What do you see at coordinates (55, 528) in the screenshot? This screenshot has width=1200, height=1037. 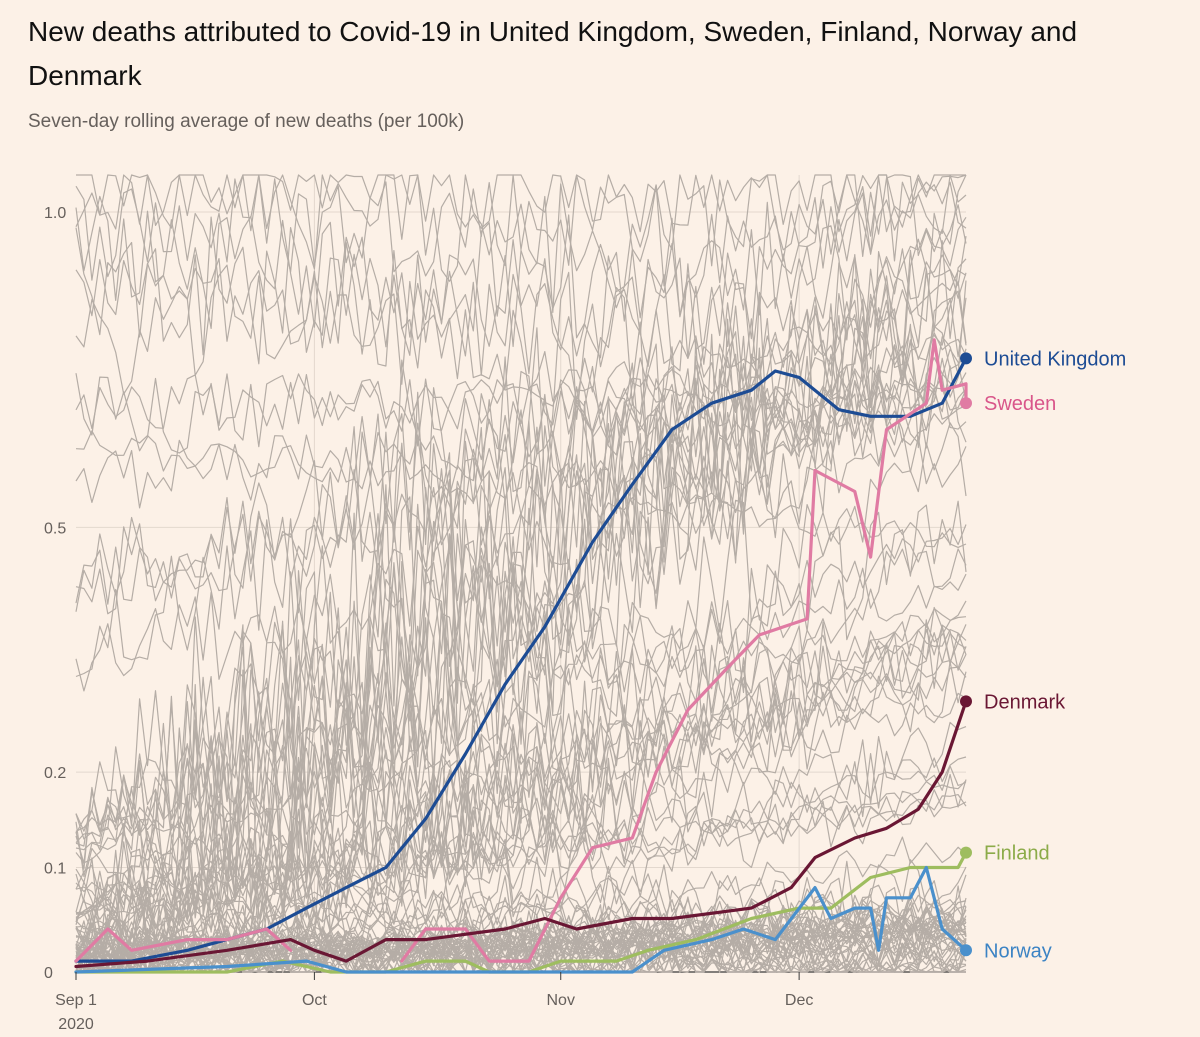 I see `y-tick-label: 0.5` at bounding box center [55, 528].